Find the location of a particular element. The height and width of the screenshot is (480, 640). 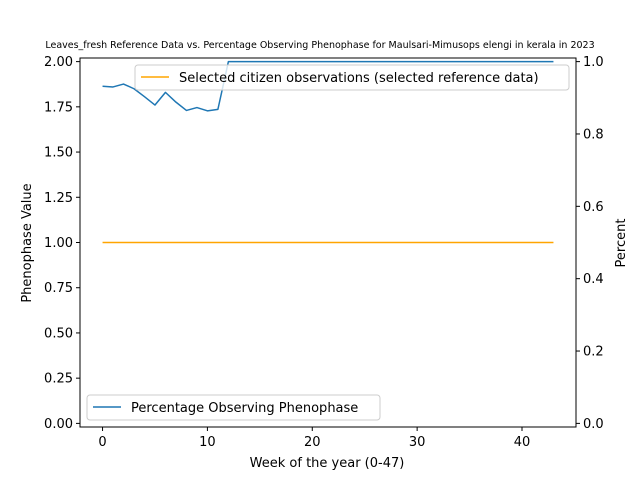

legend-lower-left: Percentage Observing Phenophase is located at coordinates (233, 407).